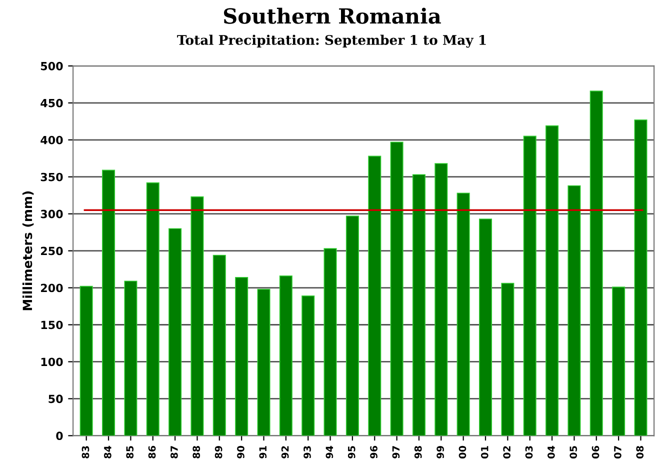 The image size is (664, 471). Describe the element at coordinates (152, 452) in the screenshot. I see `x-tick-label: 86` at that location.